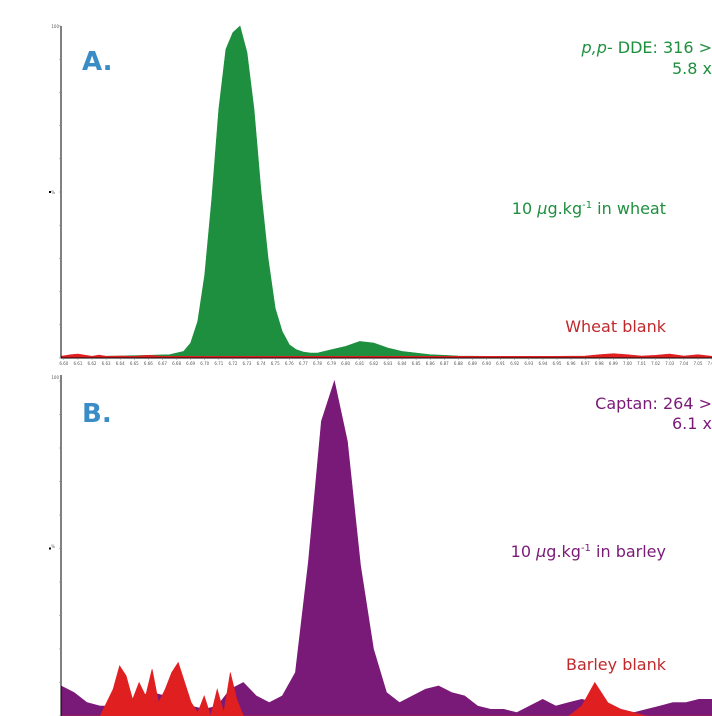  I want to click on y-axis-label-a: %, so click(53, 192).